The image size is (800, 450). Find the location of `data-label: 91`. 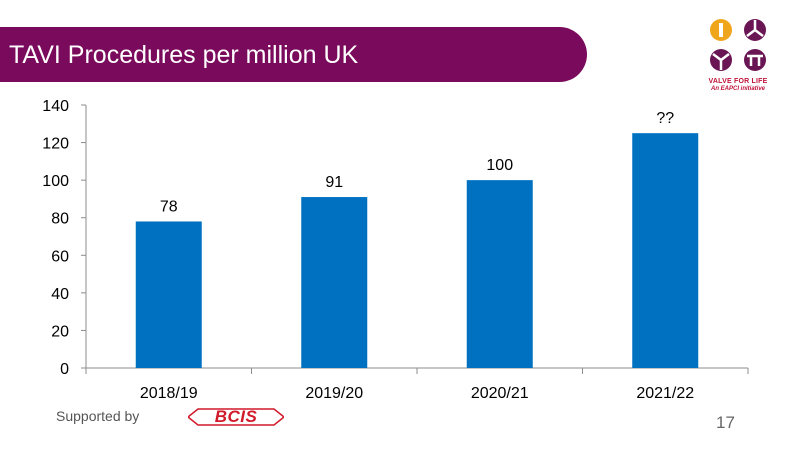

data-label: 91 is located at coordinates (334, 182).